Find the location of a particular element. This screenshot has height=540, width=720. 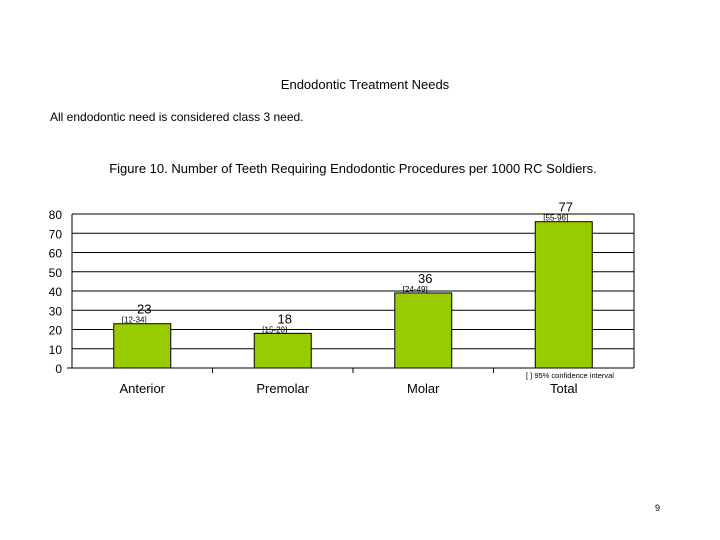

x-tick-label: Anterior is located at coordinates (142, 388).